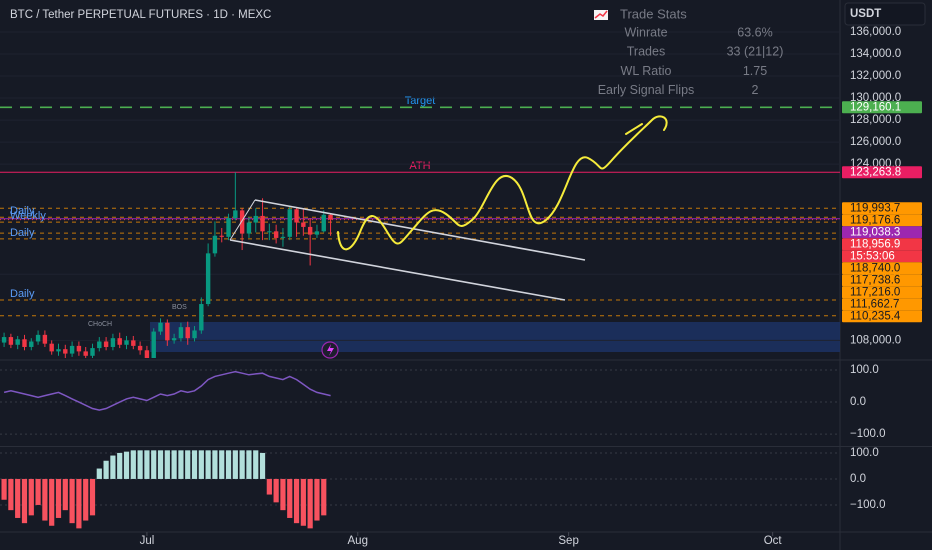 This screenshot has width=932, height=550. Describe the element at coordinates (330, 350) in the screenshot. I see `alert-icon-bolt` at that location.